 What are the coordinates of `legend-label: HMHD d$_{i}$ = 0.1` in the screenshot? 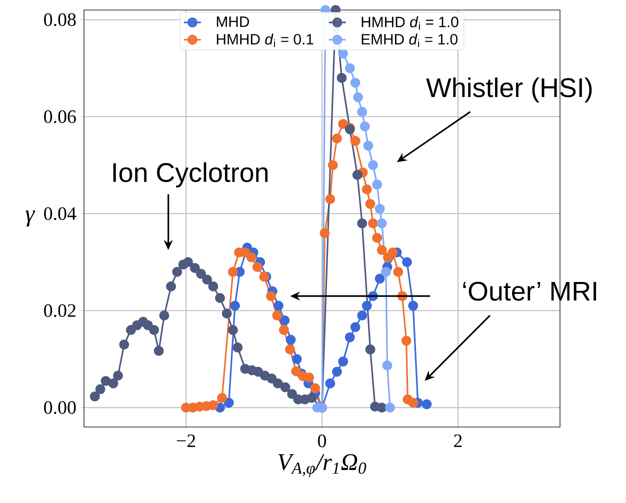 It's located at (265, 41).